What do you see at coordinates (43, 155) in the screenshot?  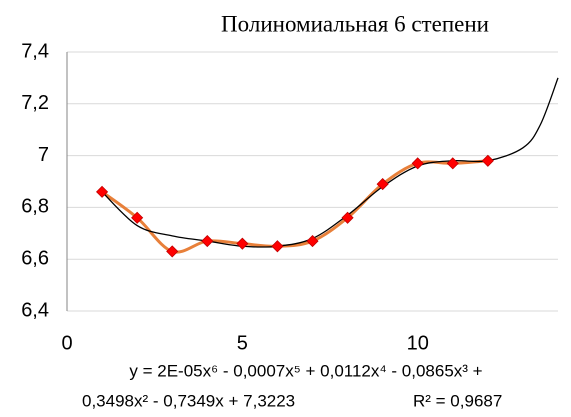 I see `y-tick-label: 7` at bounding box center [43, 155].